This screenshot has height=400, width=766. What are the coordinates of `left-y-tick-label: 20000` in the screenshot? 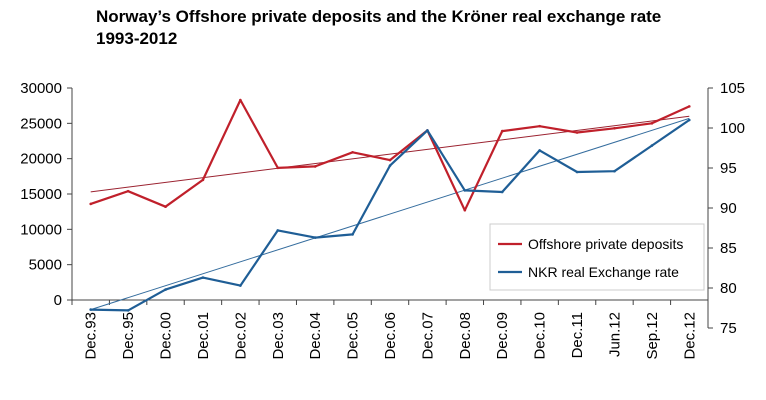 It's located at (41, 159).